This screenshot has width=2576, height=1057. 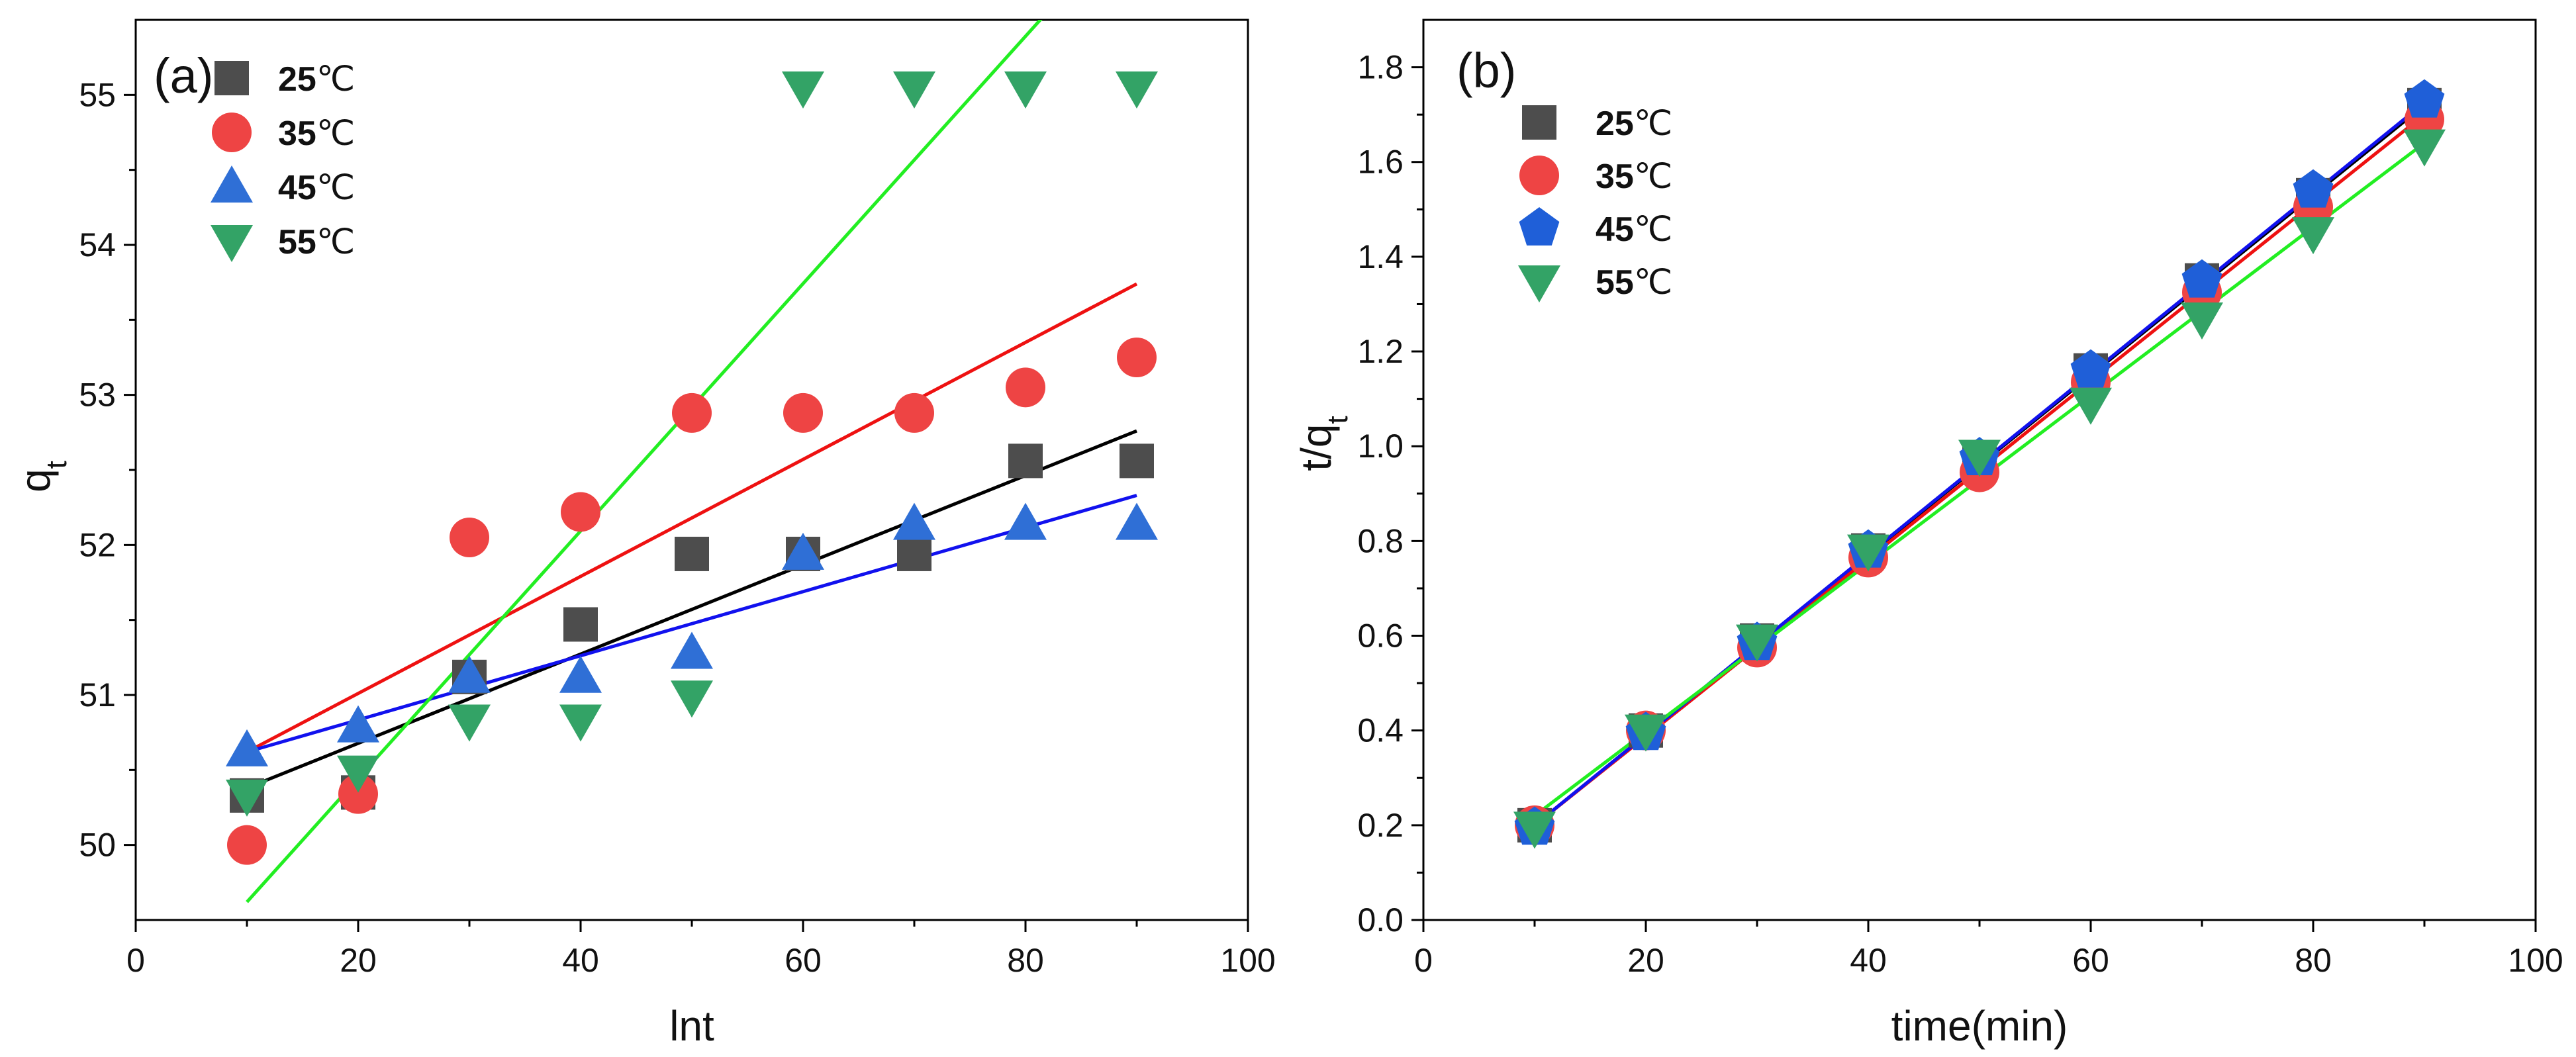 I want to click on y-tick-label: 0.4, so click(x=1380, y=730).